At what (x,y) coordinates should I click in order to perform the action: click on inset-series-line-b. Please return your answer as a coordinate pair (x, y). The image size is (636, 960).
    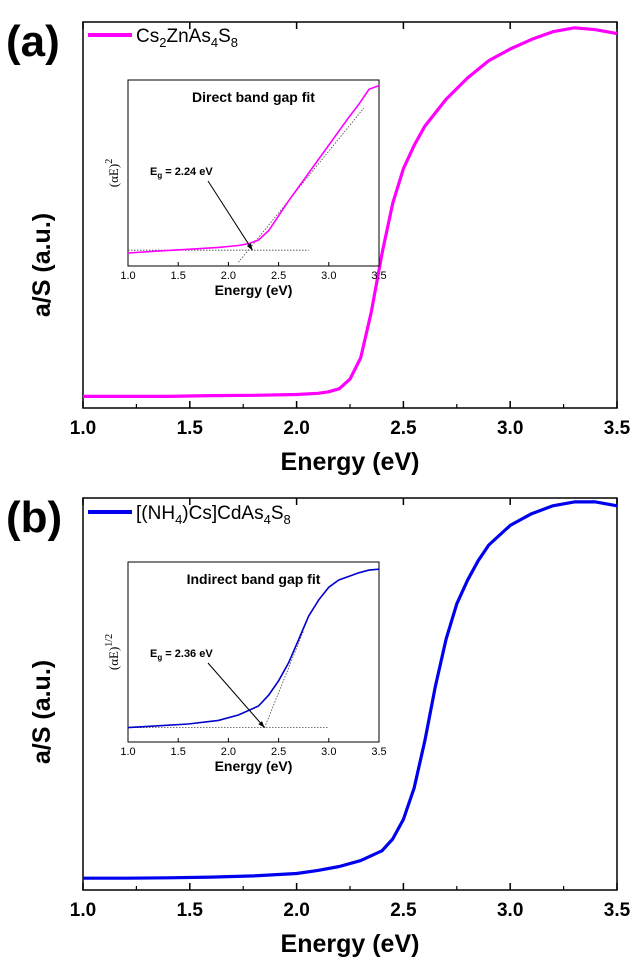
    Looking at the image, I should click on (253, 648).